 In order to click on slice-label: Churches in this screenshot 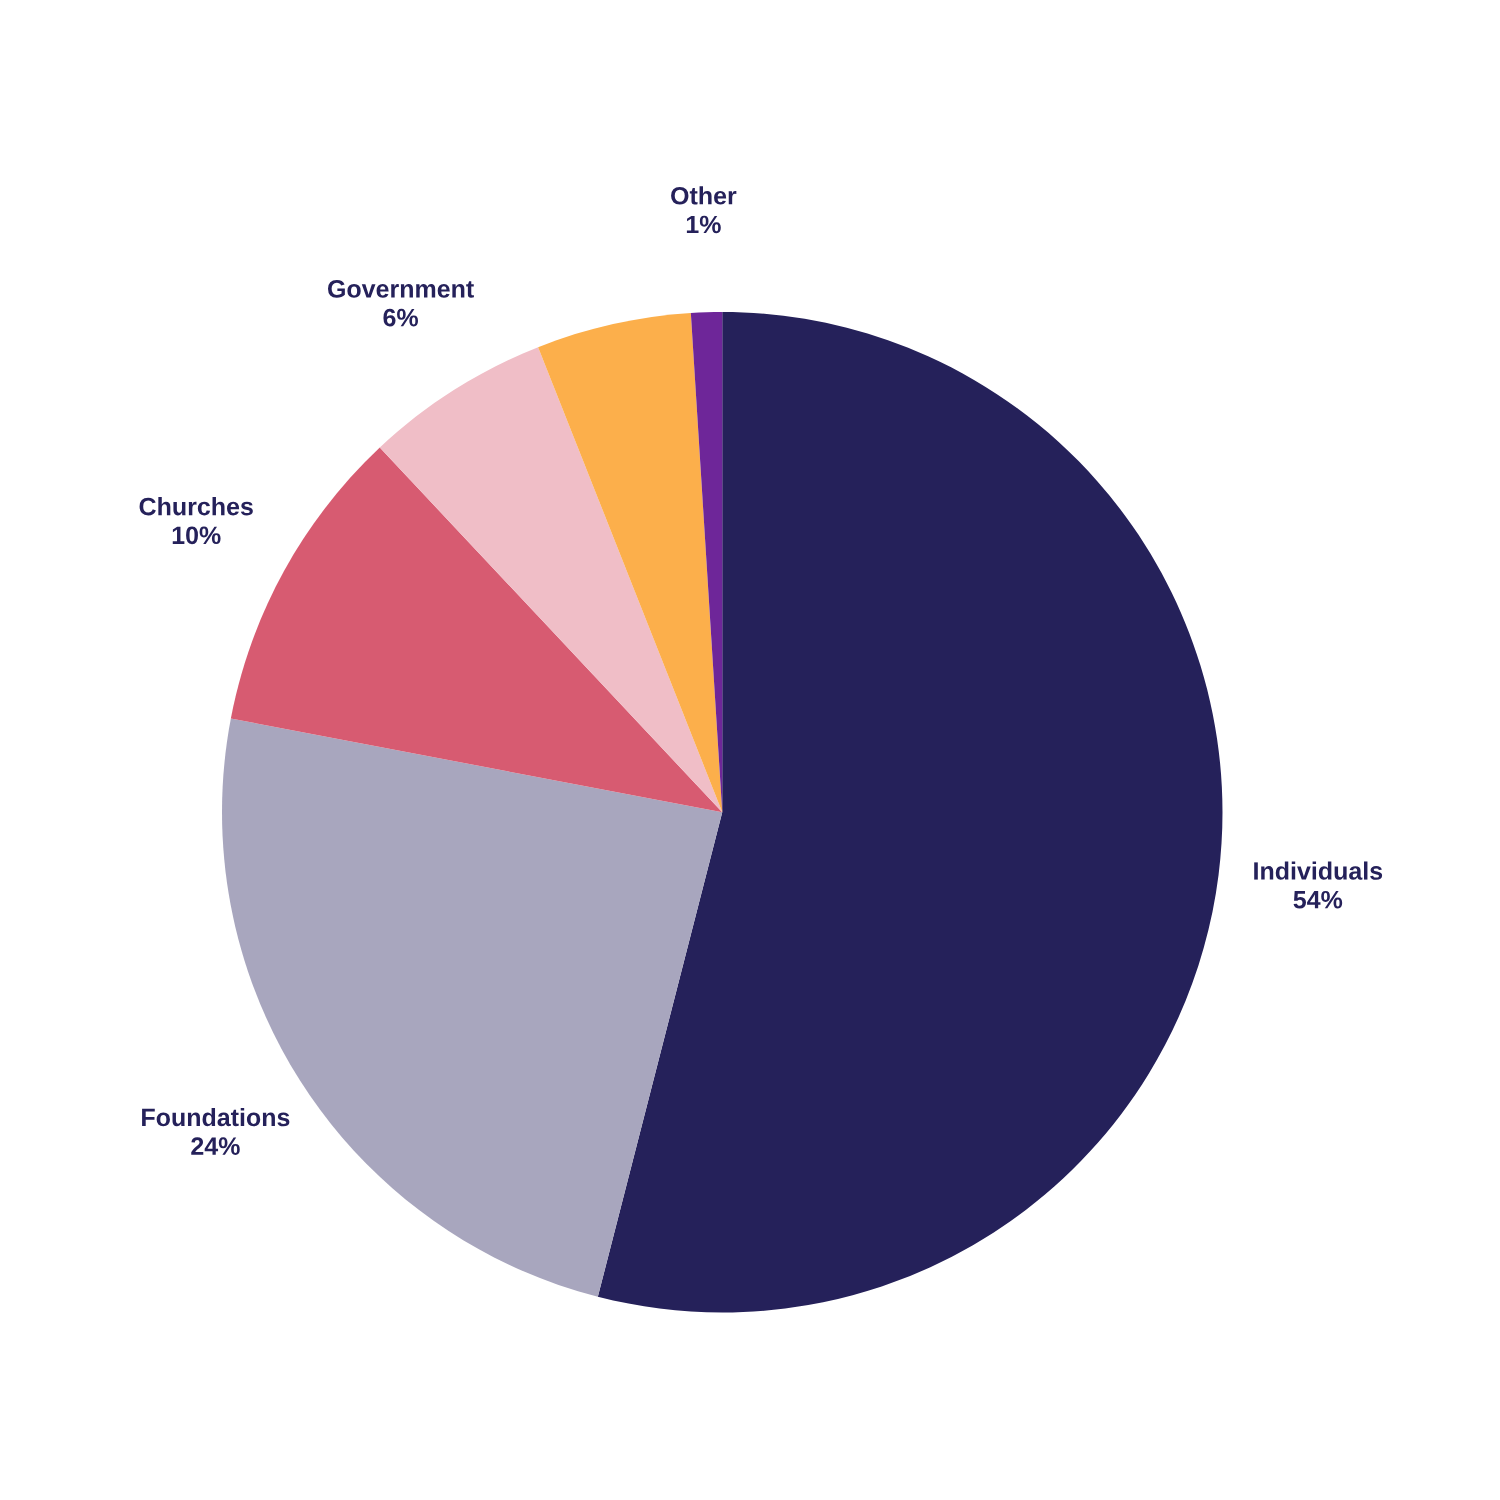, I will do `click(196, 506)`.